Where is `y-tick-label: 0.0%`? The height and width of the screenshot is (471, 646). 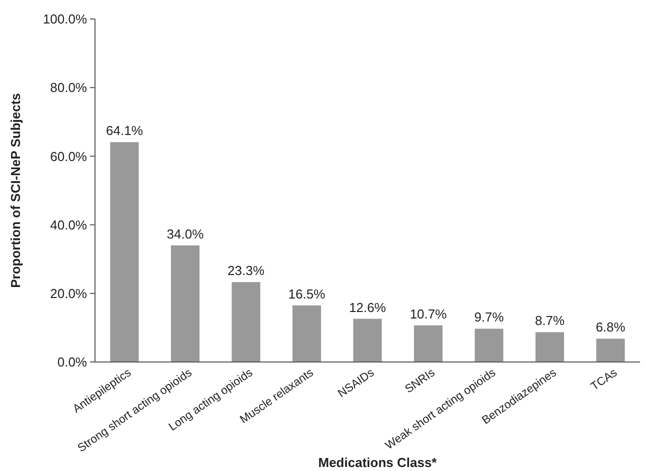 y-tick-label: 0.0% is located at coordinates (72, 362).